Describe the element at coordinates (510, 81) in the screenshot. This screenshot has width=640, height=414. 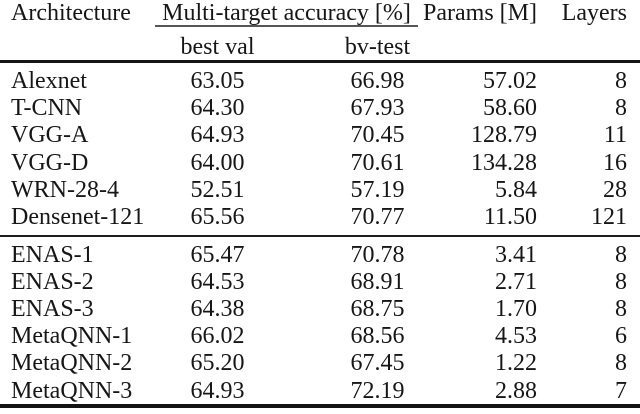
I see `params-cell: 57.02` at that location.